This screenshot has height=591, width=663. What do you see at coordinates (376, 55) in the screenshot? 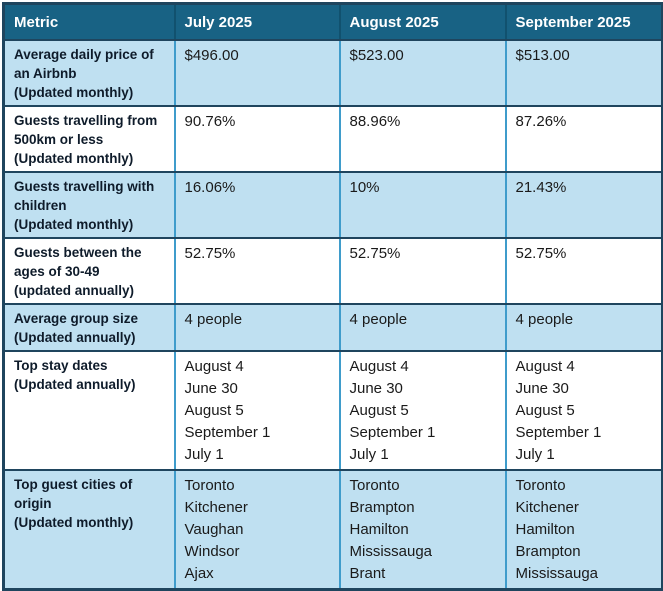
I see `value-line: $523.00` at bounding box center [376, 55].